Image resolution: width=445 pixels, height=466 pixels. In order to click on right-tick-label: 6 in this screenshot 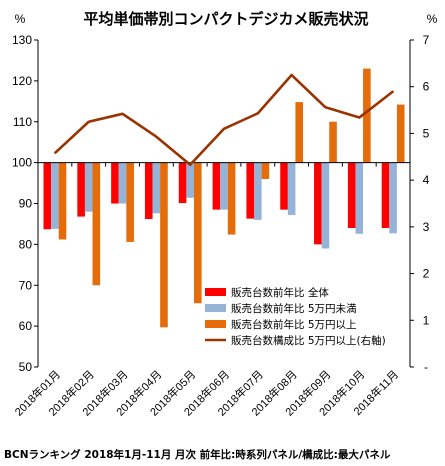, I will do `click(426, 87)`.